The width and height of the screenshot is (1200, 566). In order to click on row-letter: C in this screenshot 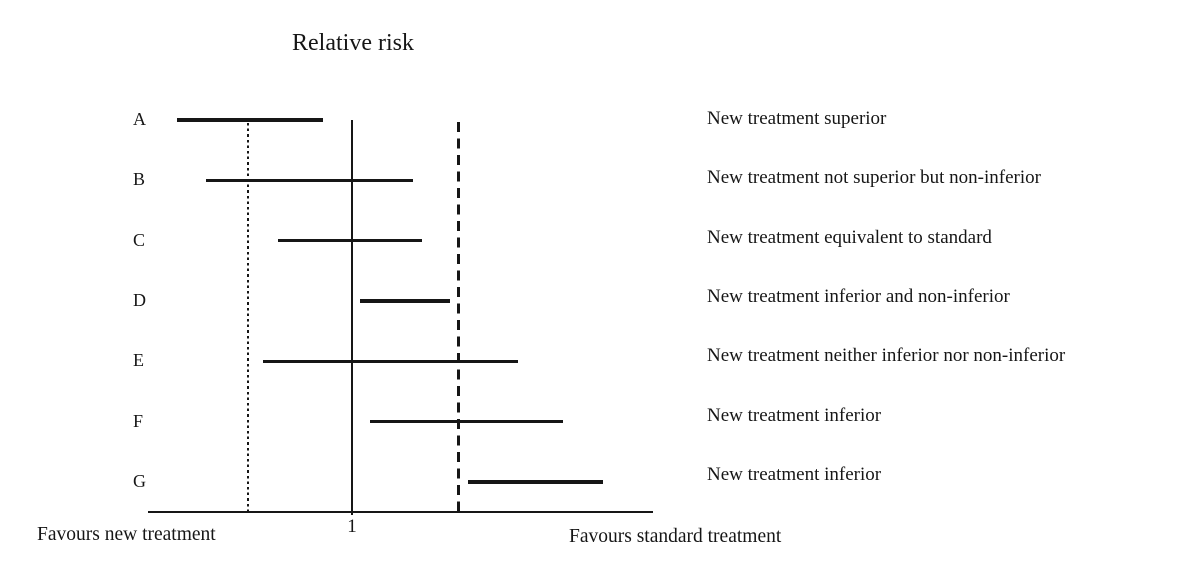, I will do `click(139, 239)`.